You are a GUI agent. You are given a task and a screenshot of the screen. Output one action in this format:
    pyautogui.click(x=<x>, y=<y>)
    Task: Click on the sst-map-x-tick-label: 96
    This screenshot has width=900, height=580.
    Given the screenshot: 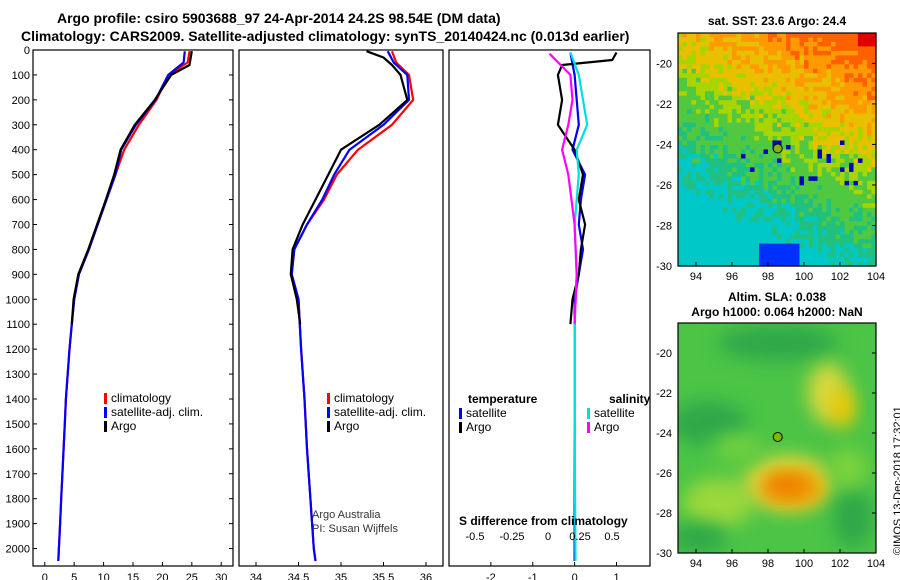 What is the action you would take?
    pyautogui.click(x=732, y=277)
    